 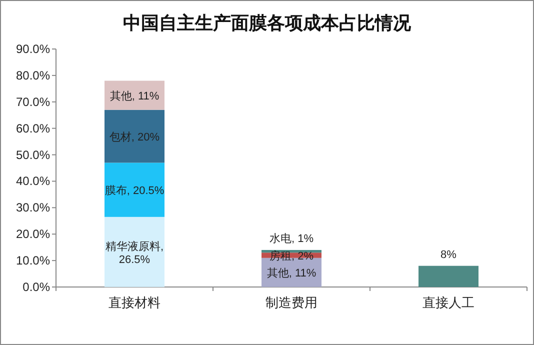 What do you see at coordinates (448, 302) in the screenshot?
I see `x-tick-label: 直接人工` at bounding box center [448, 302].